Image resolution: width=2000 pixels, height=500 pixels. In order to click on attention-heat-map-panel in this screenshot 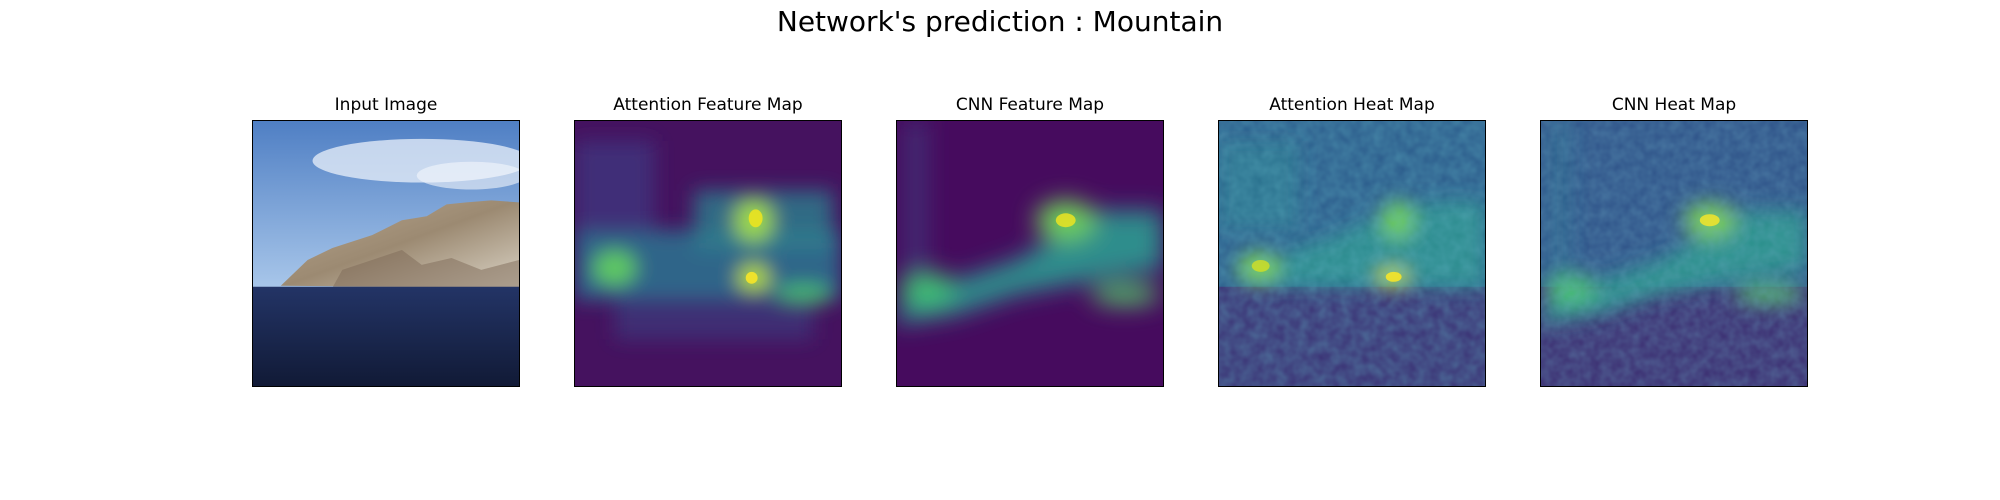, I will do `click(1352, 253)`.